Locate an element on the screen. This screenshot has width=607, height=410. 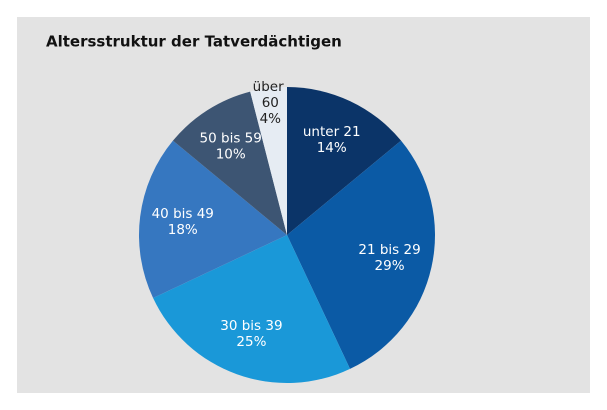
slice-value-label: 18% is located at coordinates (183, 230).